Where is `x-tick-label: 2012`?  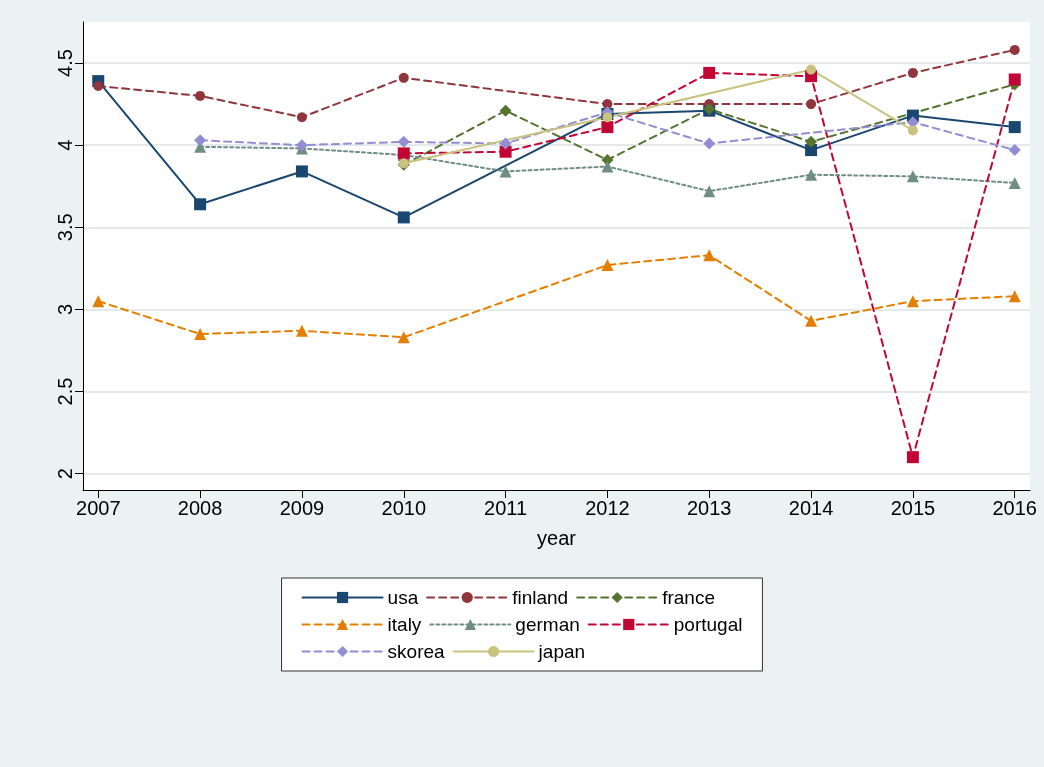 x-tick-label: 2012 is located at coordinates (607, 508).